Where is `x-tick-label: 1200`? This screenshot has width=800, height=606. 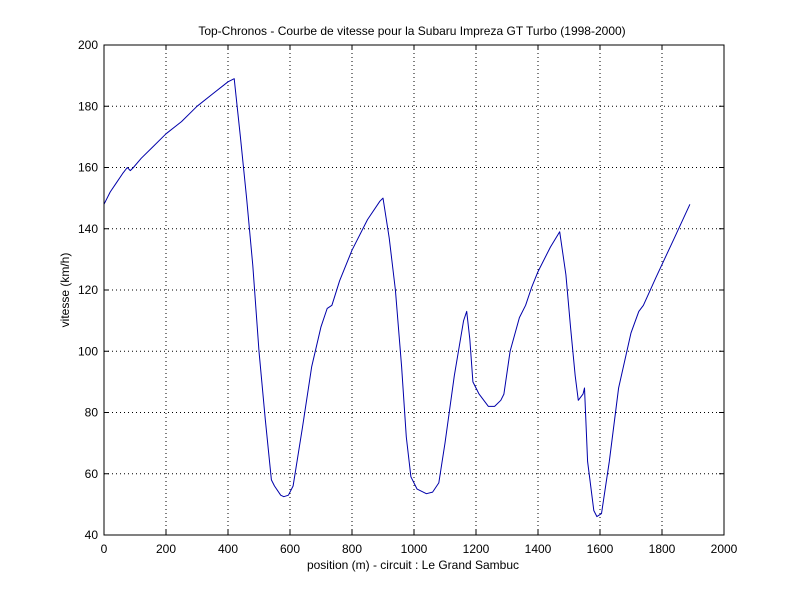
x-tick-label: 1200 is located at coordinates (476, 549).